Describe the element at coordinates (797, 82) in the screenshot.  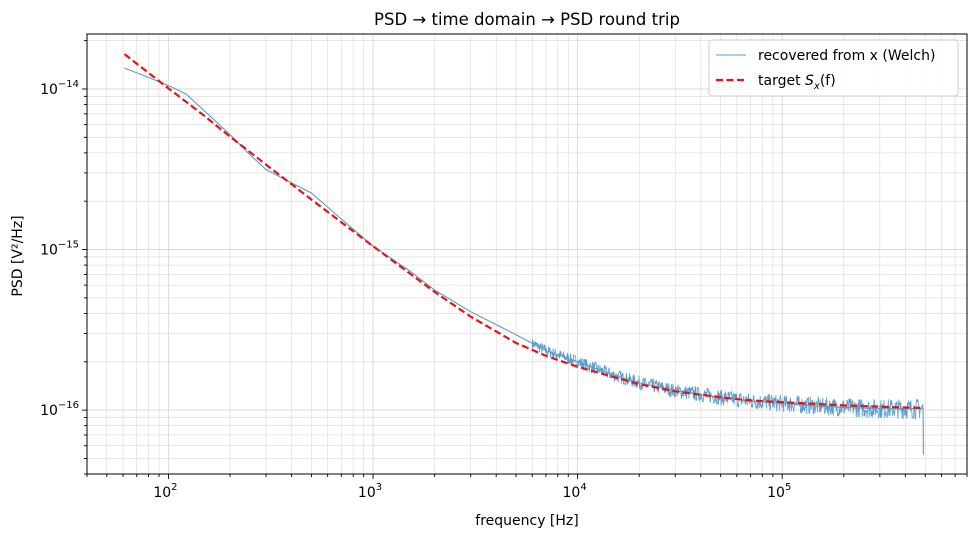
I see `legend-label-target: target Sx(f)` at that location.